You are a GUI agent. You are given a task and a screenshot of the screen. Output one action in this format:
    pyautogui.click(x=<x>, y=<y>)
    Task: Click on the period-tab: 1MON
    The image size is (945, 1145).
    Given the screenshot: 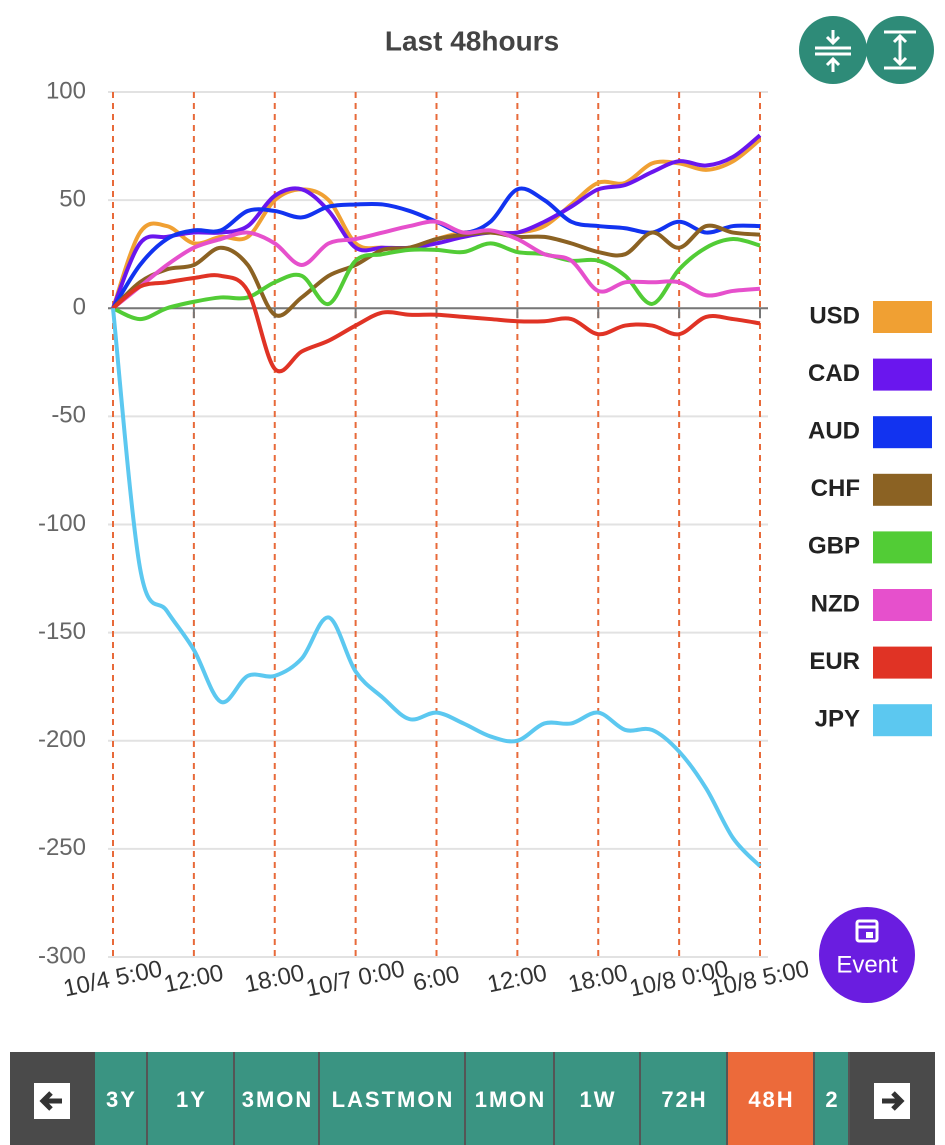 What is the action you would take?
    pyautogui.click(x=509, y=1098)
    